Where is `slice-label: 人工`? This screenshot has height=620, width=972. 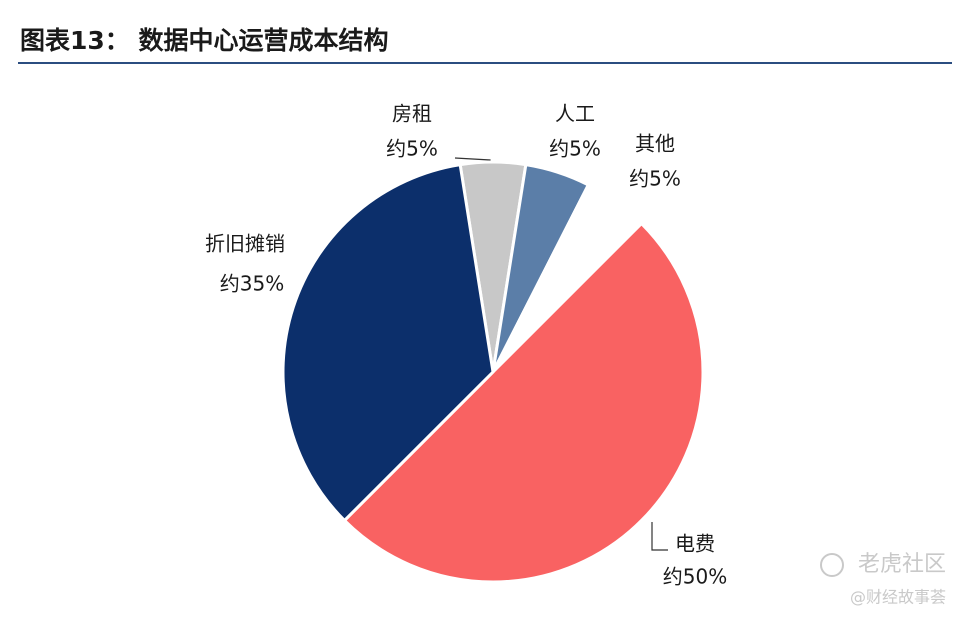
slice-label: 人工 is located at coordinates (575, 114).